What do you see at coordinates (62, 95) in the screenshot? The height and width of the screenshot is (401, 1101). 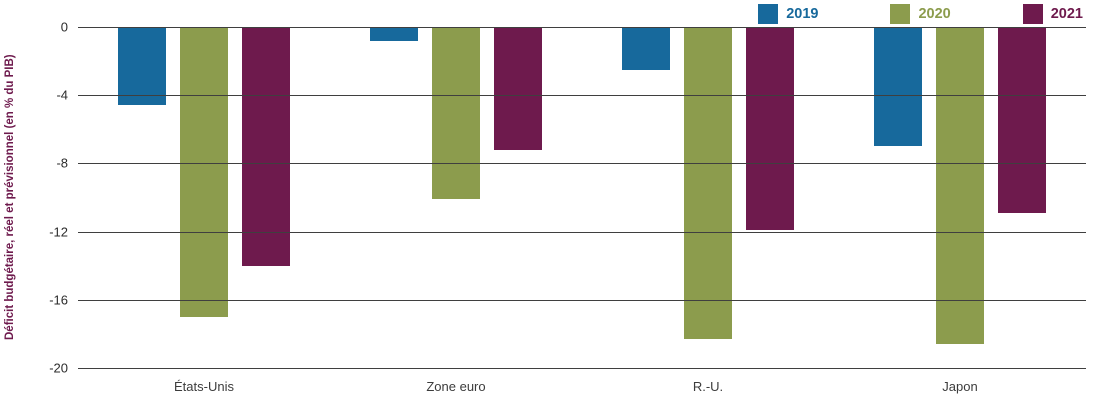 I see `y-tick-label: -4` at bounding box center [62, 95].